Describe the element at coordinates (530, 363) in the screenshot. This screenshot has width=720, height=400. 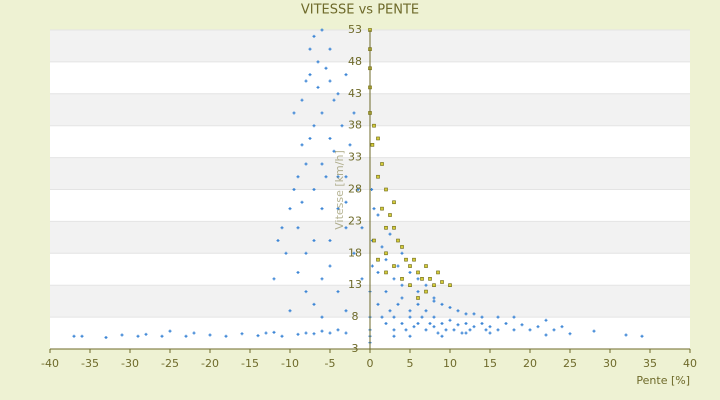
I see `x-tick-label: 20` at that location.